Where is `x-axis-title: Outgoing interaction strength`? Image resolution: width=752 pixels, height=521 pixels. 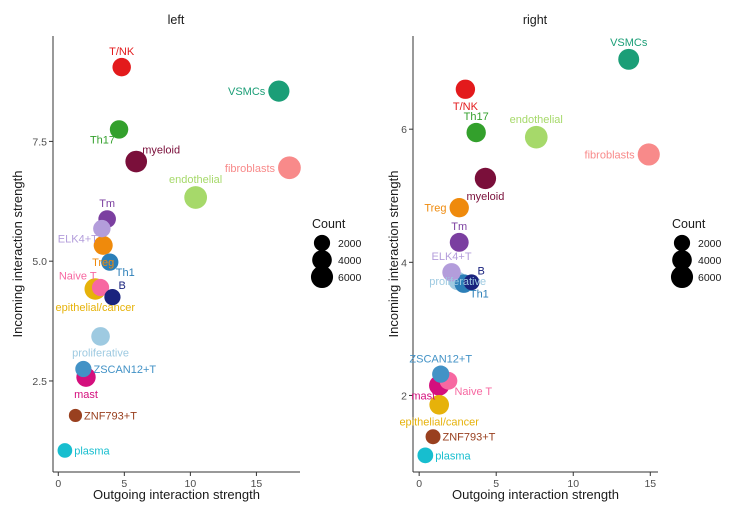 x-axis-title: Outgoing interaction strength is located at coordinates (176, 494).